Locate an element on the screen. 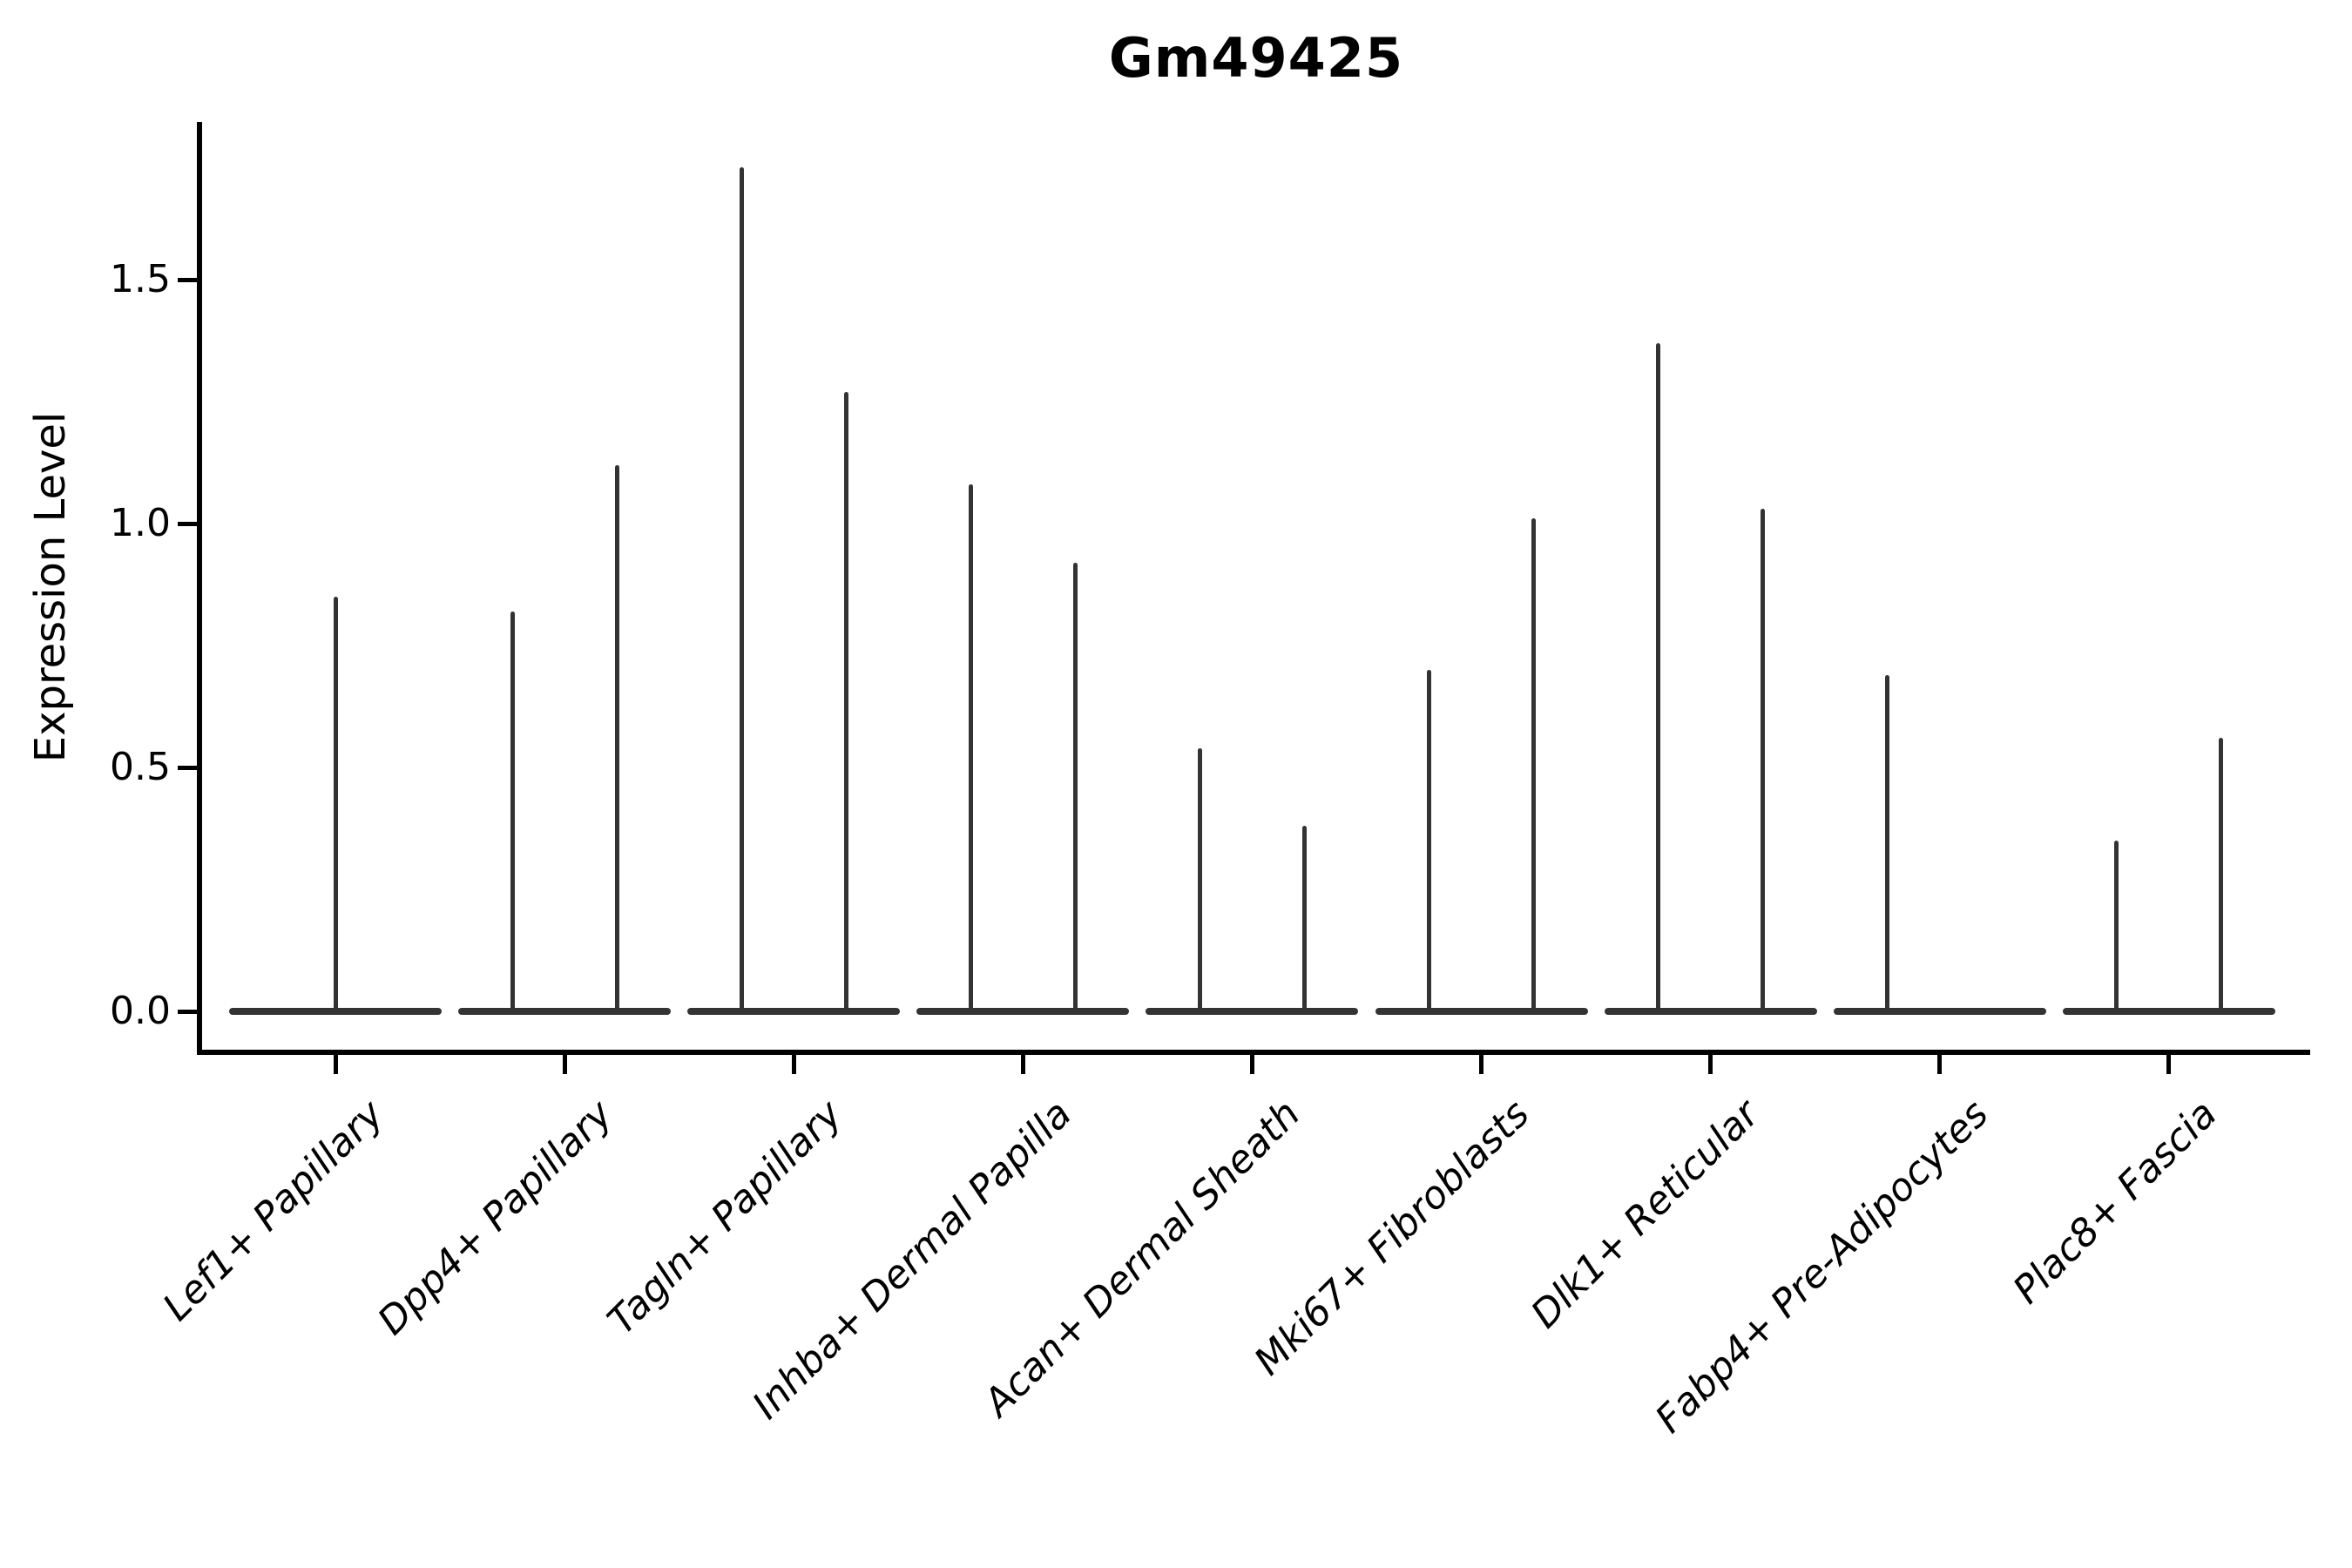 The image size is (2352, 1568). y-tick-label: 1.0 is located at coordinates (140, 523).